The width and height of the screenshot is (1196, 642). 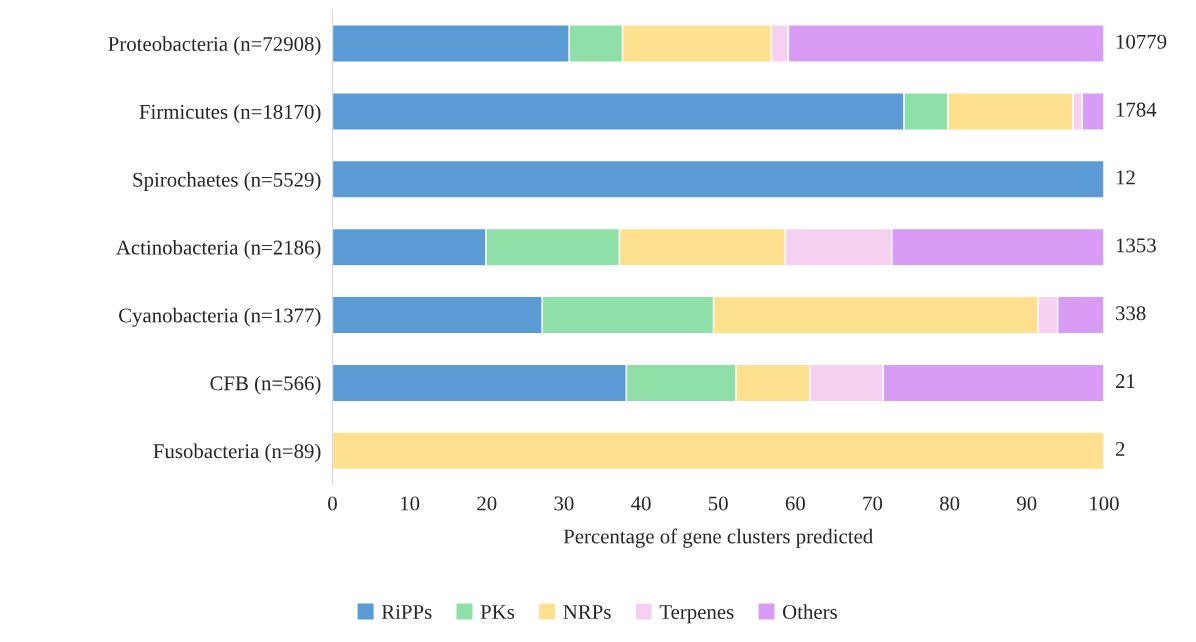 I want to click on y-tick-label: CFB (n=566), so click(x=265, y=385).